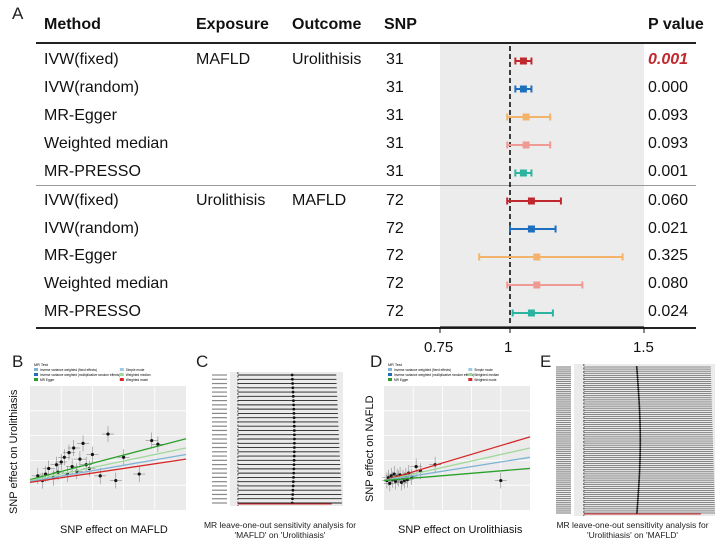 Image resolution: width=725 pixels, height=550 pixels. Describe the element at coordinates (523, 61) in the screenshot. I see `ci-1-1-point` at that location.